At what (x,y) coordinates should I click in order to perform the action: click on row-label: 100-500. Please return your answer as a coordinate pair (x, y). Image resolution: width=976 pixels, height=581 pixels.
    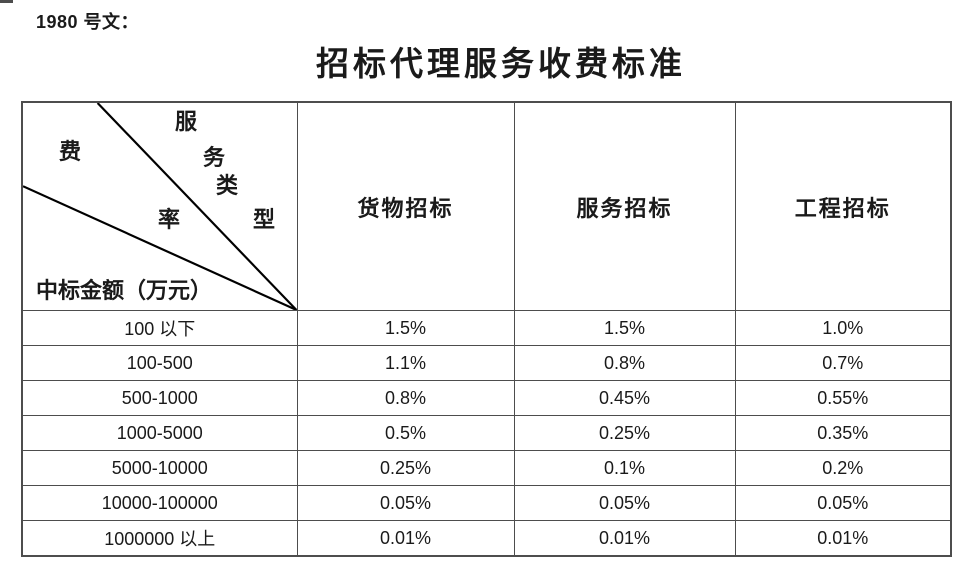
    Looking at the image, I should click on (159, 363).